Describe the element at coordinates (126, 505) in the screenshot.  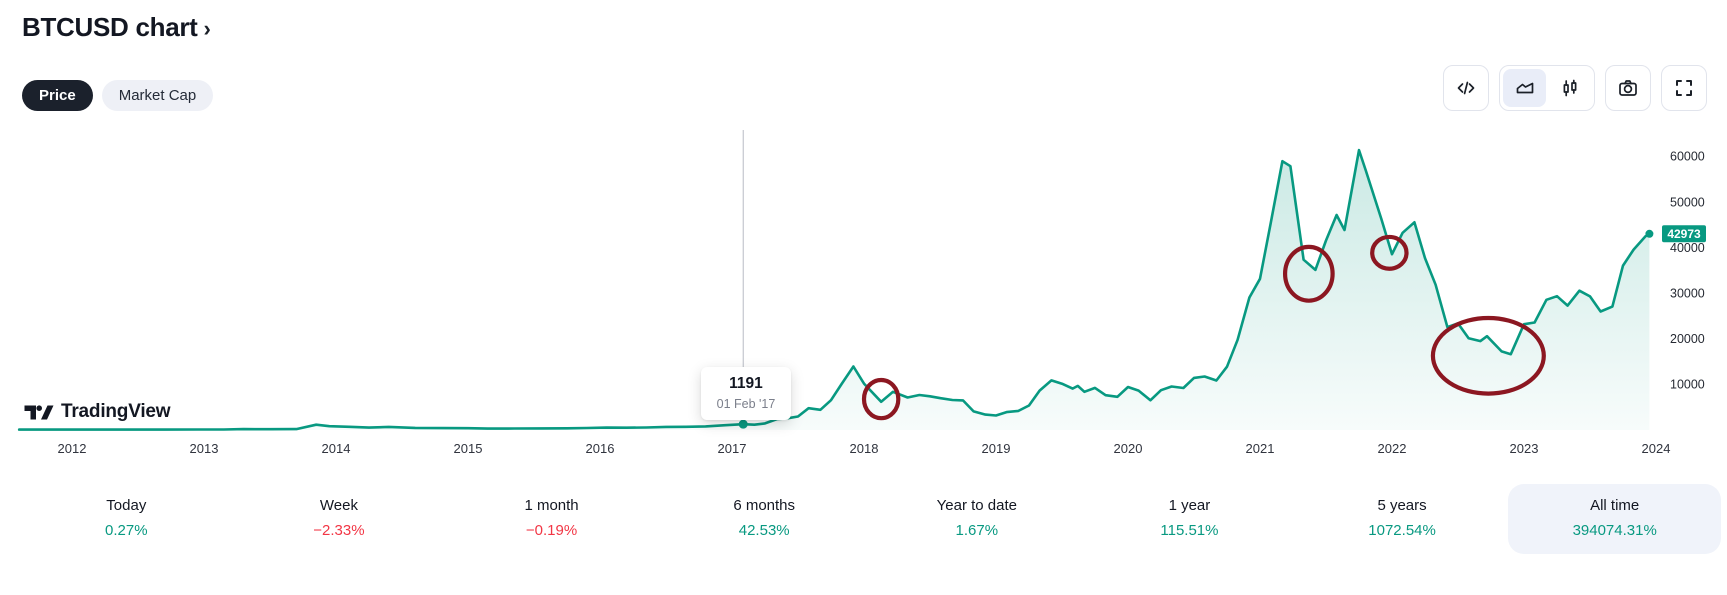
I see `stat-label: Today` at that location.